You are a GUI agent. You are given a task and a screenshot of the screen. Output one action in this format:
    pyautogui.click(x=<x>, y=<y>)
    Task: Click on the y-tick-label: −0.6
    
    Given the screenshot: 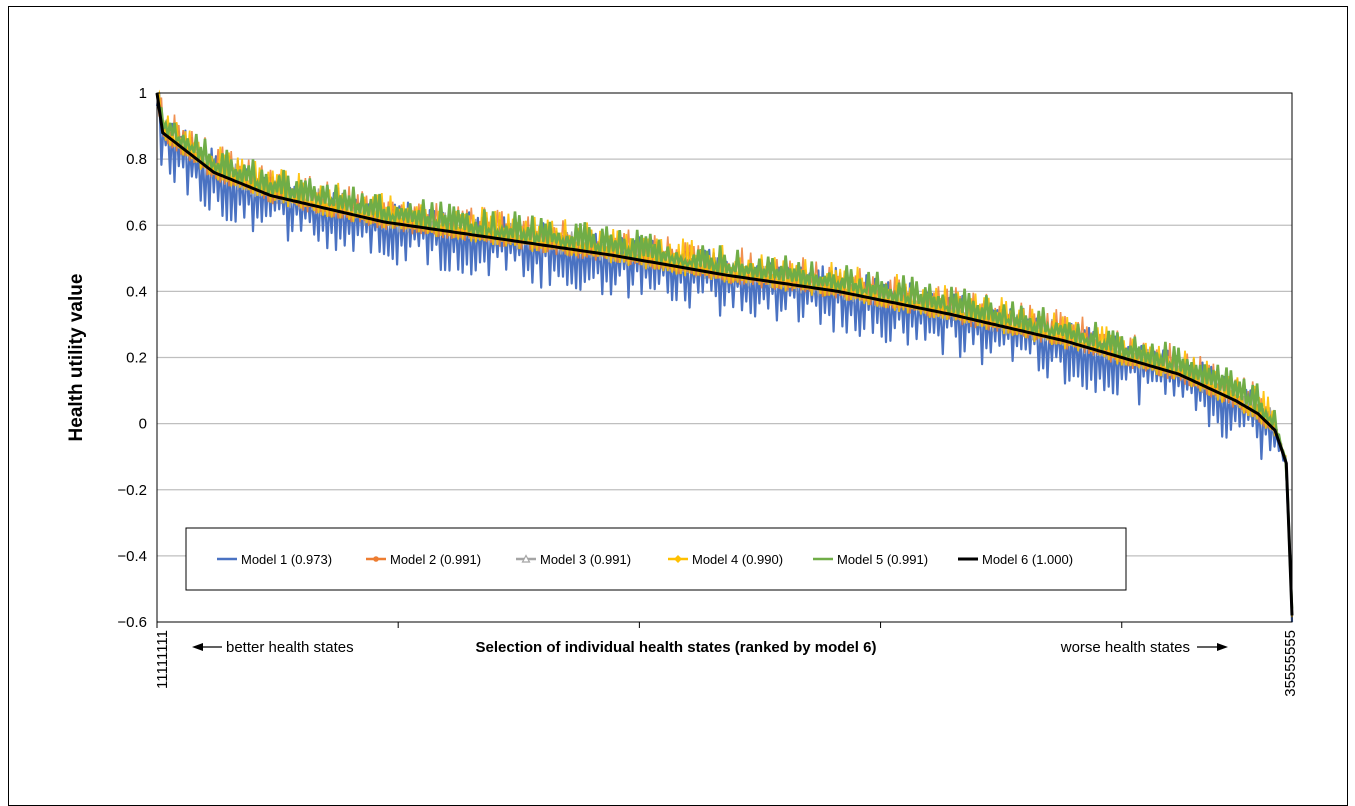 What is the action you would take?
    pyautogui.click(x=132, y=622)
    